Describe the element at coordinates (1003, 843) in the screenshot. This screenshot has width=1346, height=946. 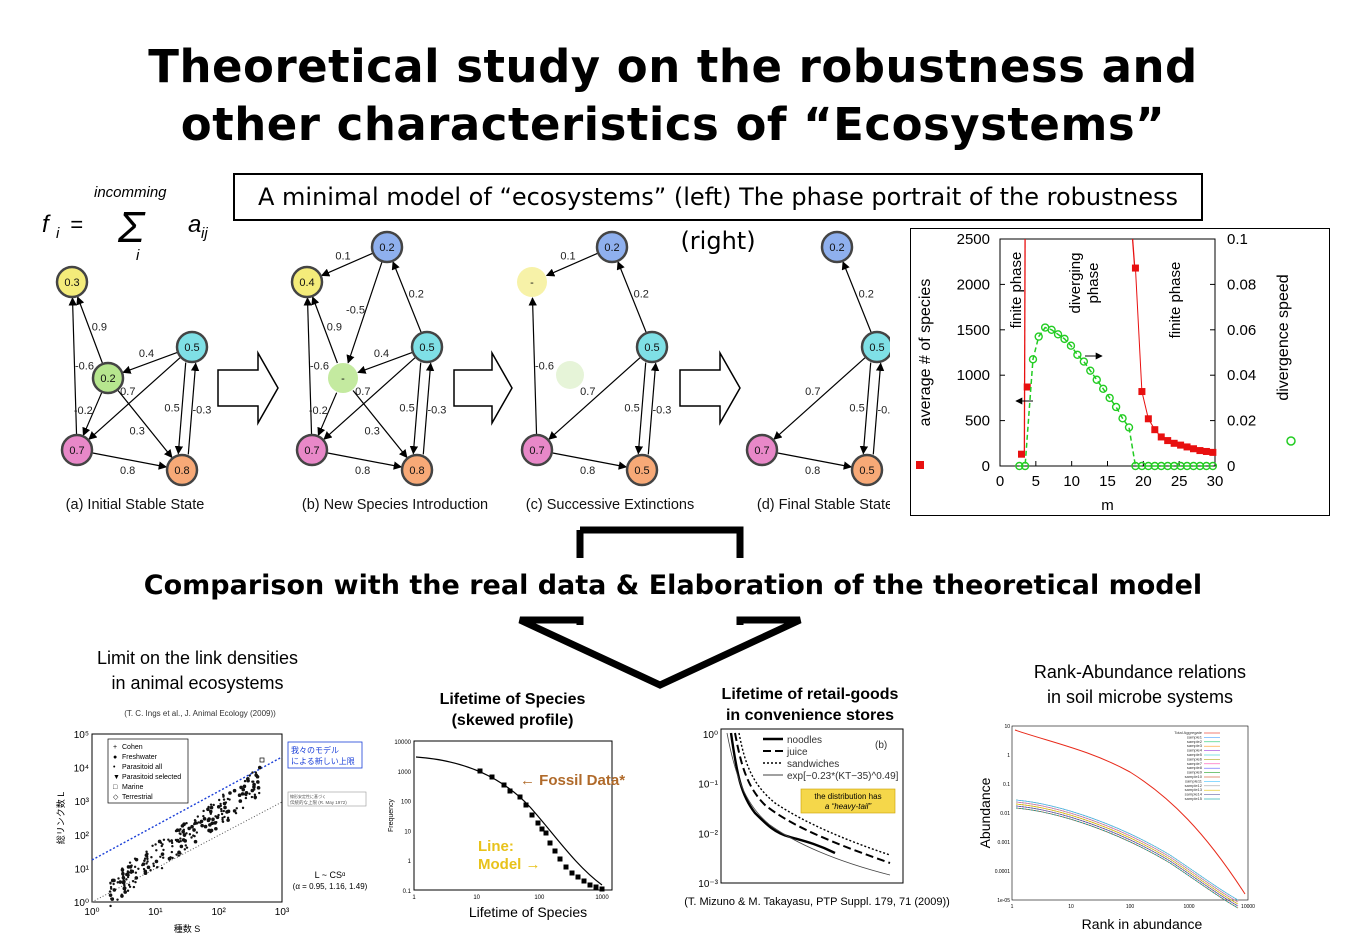
I see `y-tick-label: 0.001` at that location.